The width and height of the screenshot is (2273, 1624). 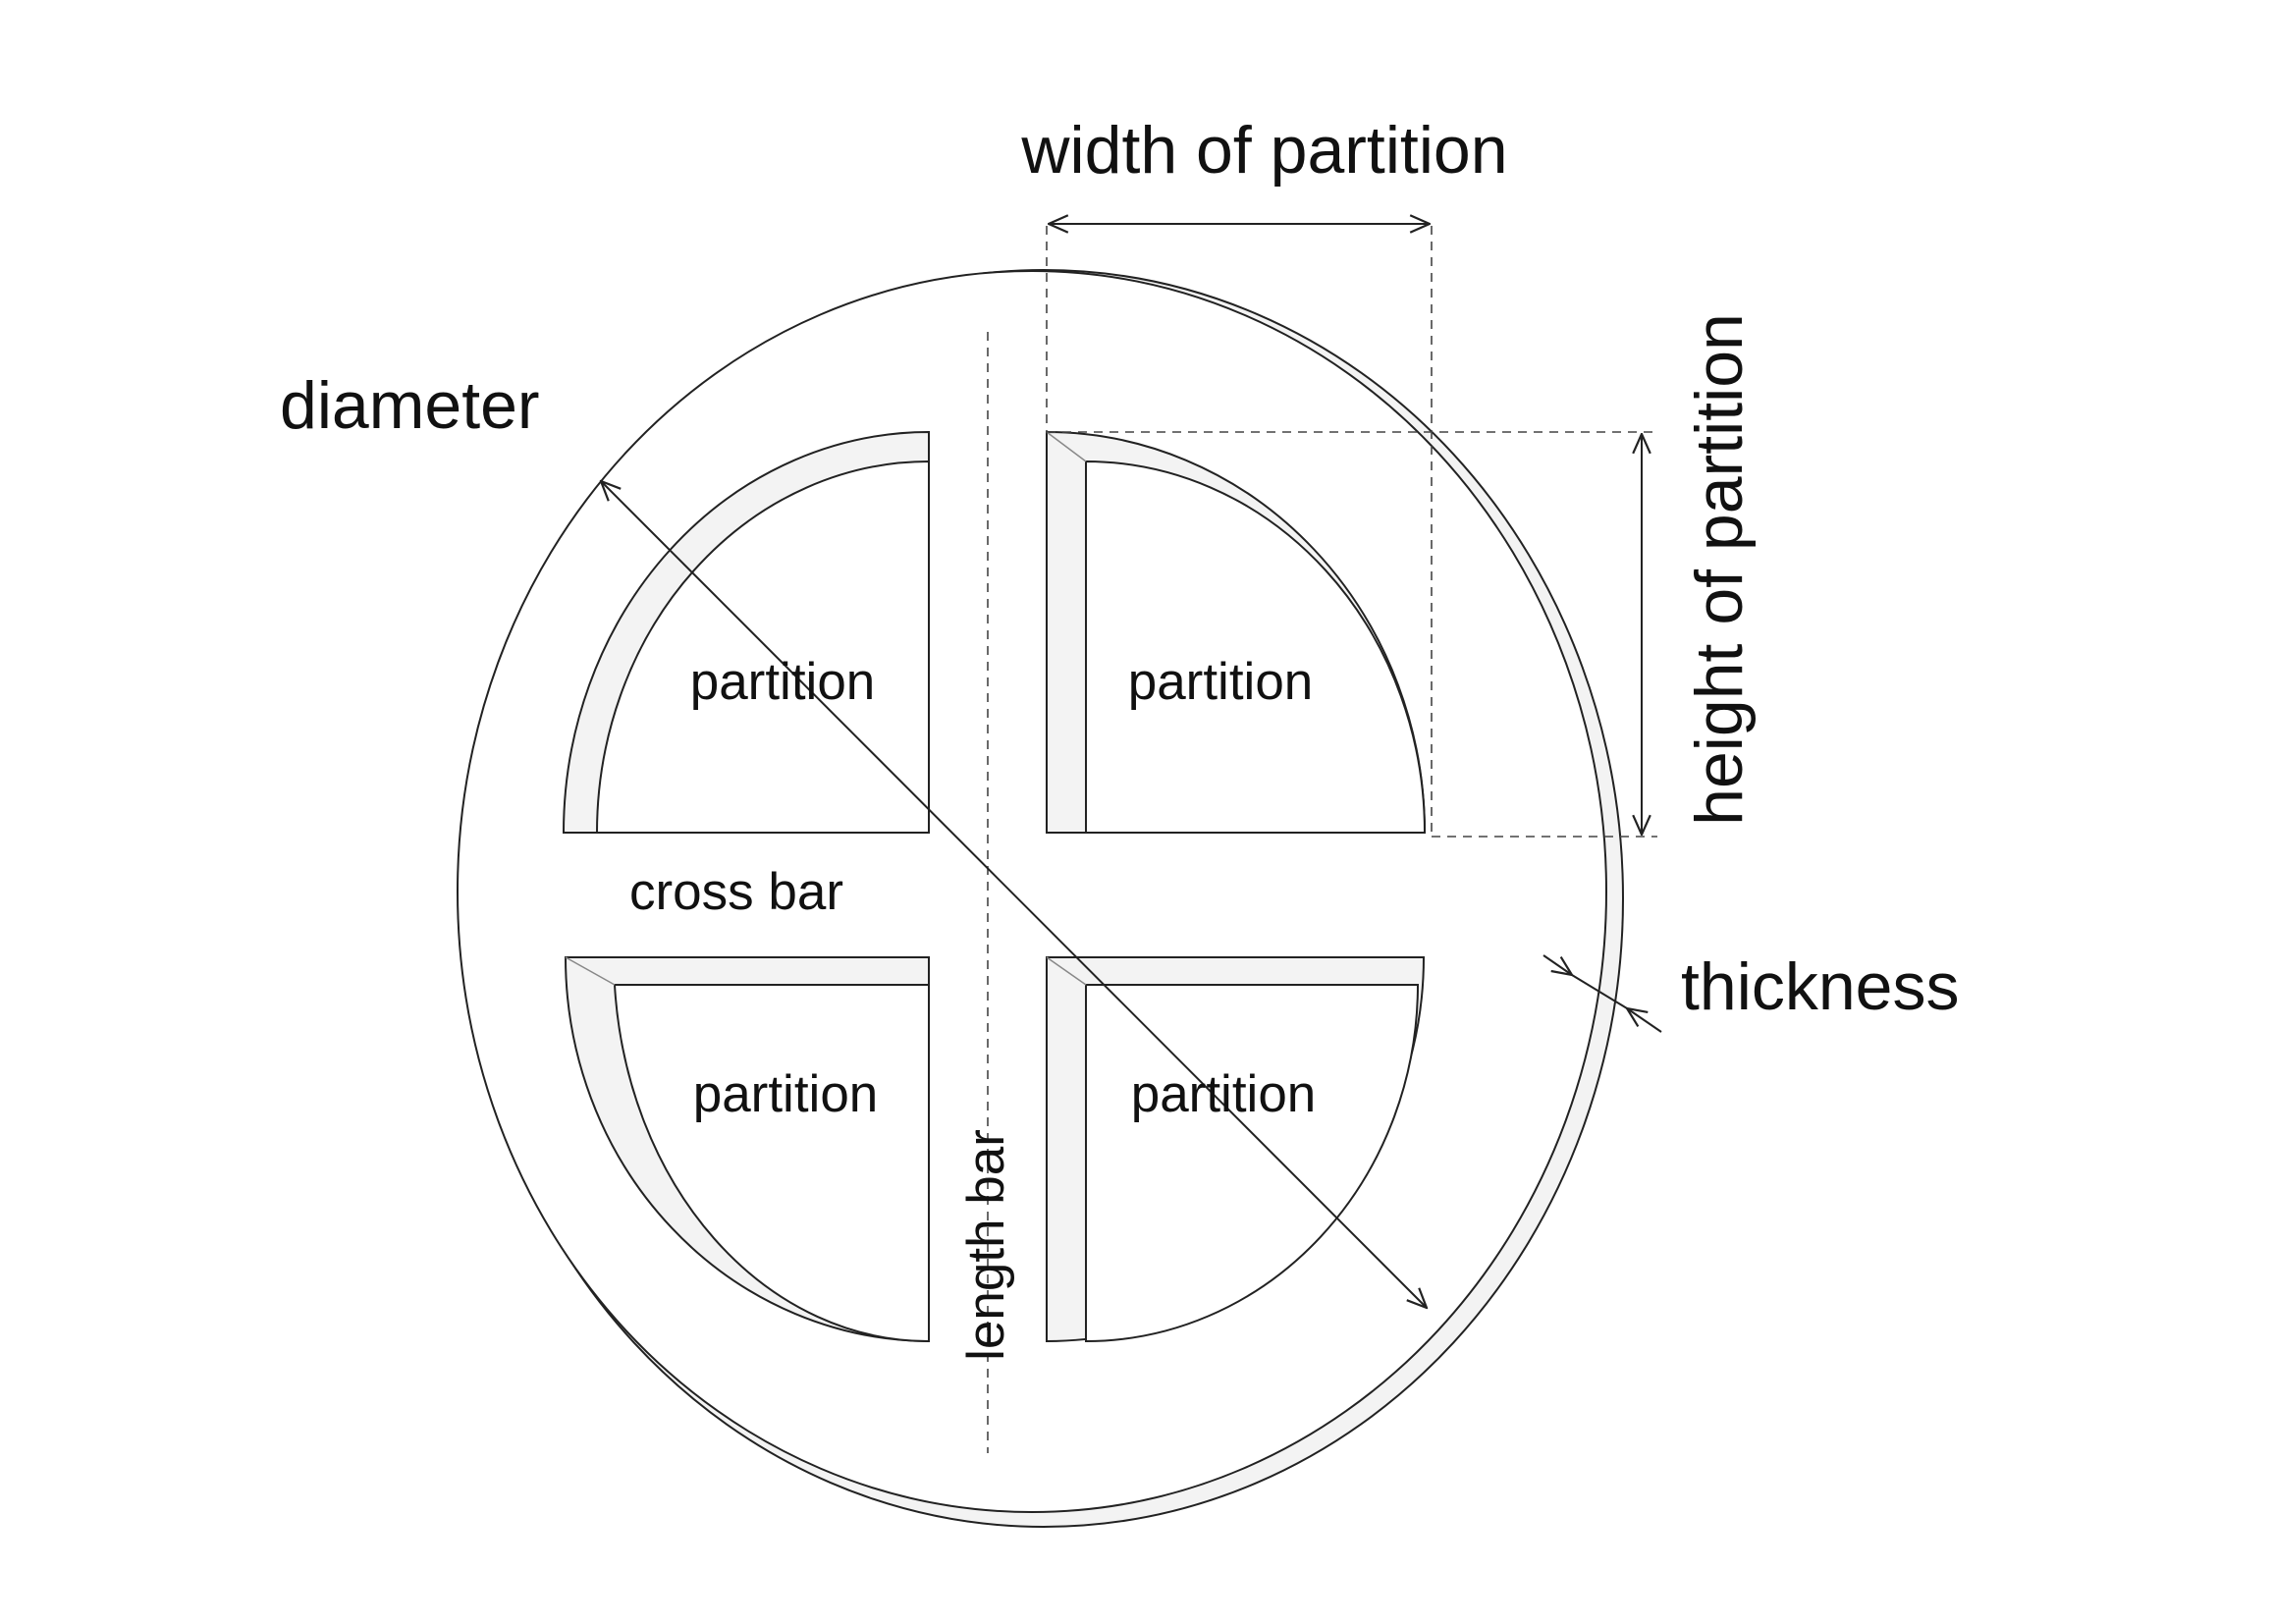 I want to click on length-bar-label: length bar, so click(x=986, y=1245).